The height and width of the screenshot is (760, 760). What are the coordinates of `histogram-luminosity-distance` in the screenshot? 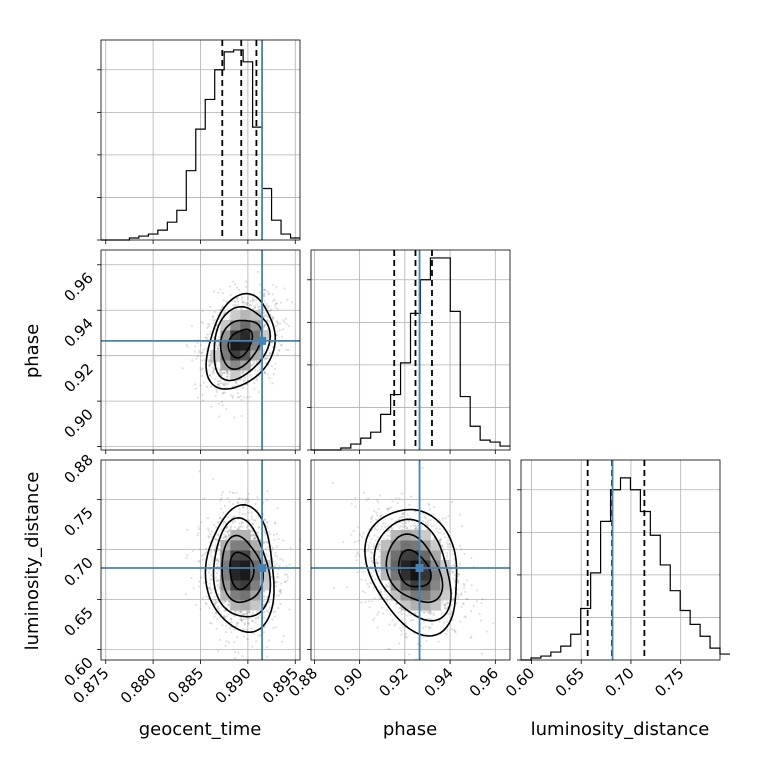 It's located at (625, 569).